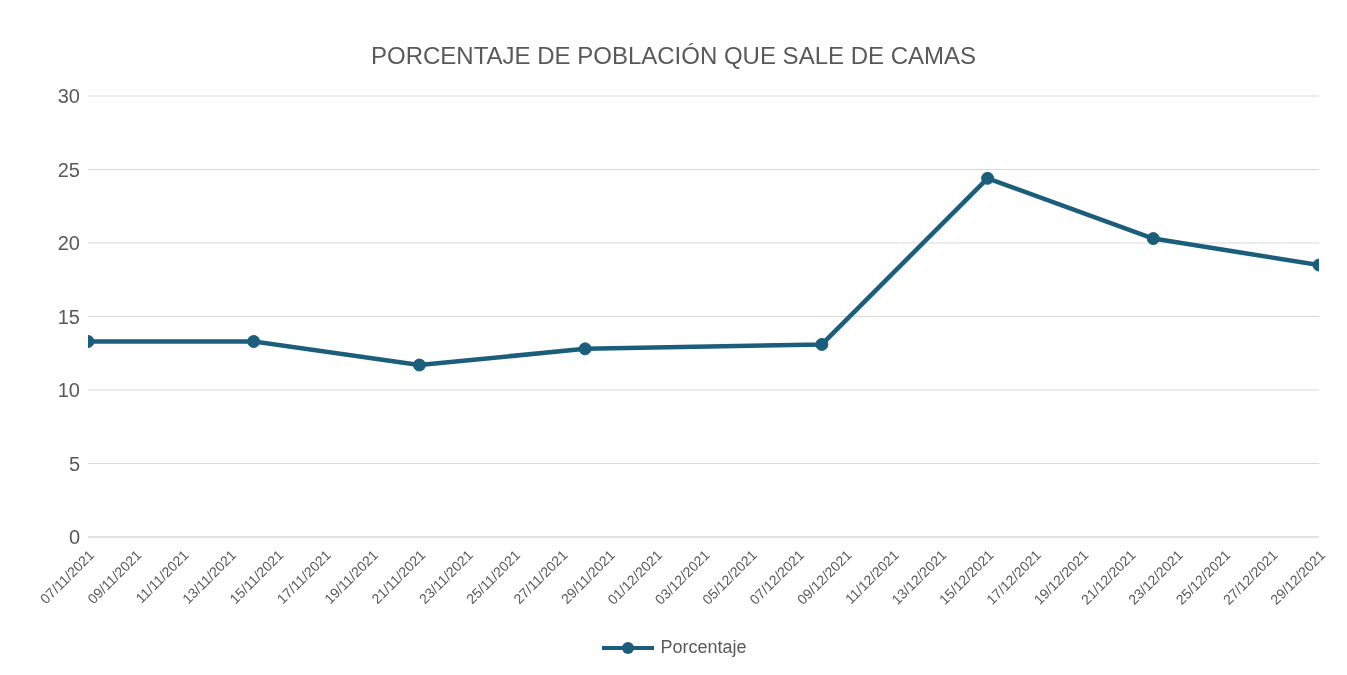  I want to click on y-tick-label: 5, so click(74, 463).